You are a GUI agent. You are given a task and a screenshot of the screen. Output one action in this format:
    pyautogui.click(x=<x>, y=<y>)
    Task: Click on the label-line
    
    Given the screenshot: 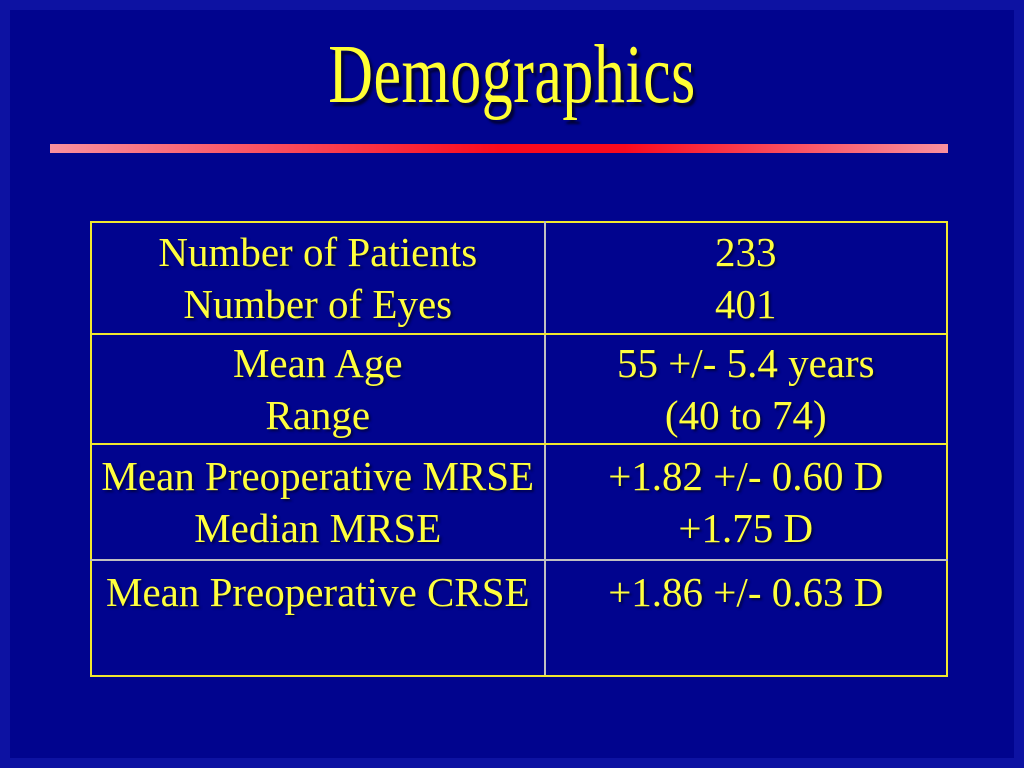 What is the action you would take?
    pyautogui.click(x=318, y=644)
    